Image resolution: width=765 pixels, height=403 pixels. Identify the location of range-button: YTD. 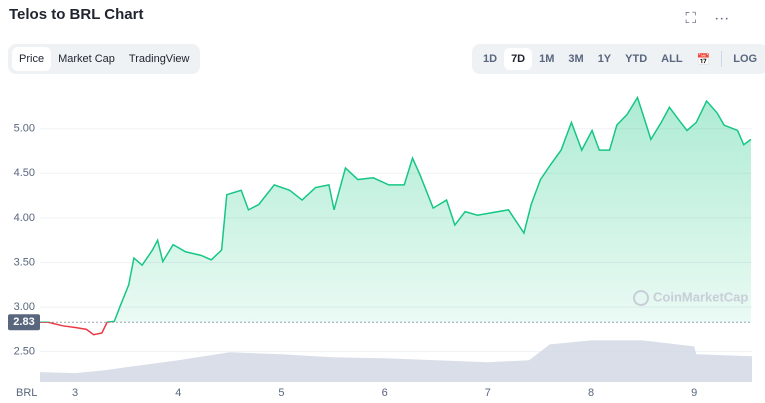
(636, 59).